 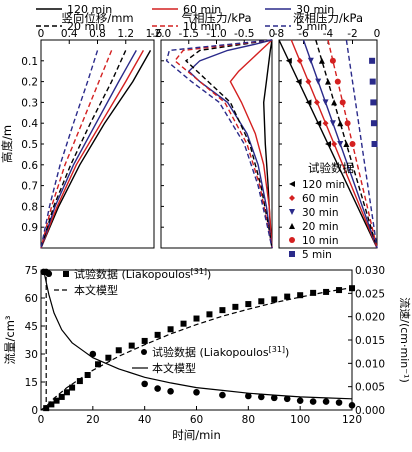 What do you see at coordinates (92, 420) in the screenshot?
I see `x-tick-label: 20` at bounding box center [92, 420].